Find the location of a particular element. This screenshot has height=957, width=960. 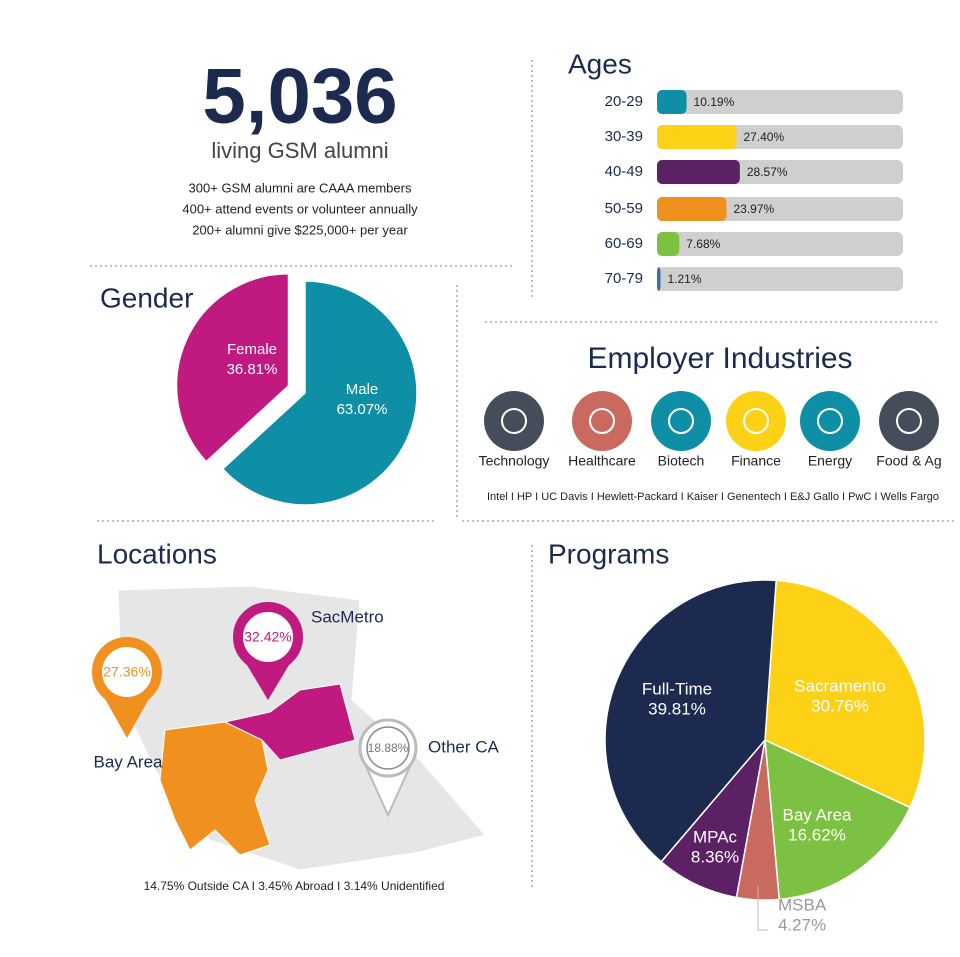

value-label: 23.97% is located at coordinates (754, 209).